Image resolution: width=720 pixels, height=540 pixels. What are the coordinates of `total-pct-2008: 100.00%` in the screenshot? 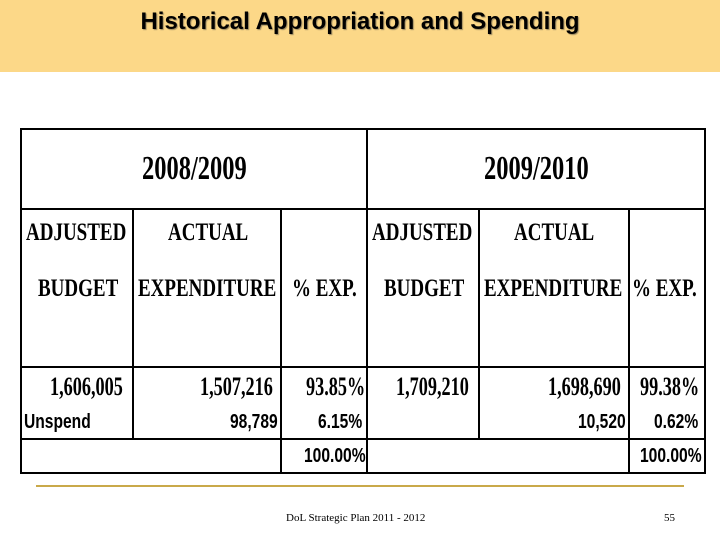 It's located at (335, 456).